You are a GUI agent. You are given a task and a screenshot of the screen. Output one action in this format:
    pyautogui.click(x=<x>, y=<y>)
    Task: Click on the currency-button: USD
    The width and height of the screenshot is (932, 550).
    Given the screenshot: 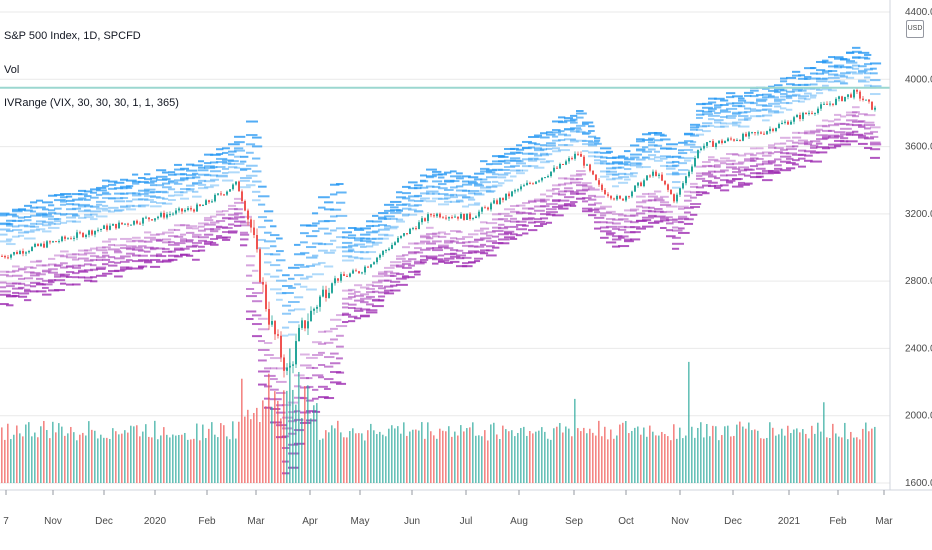 What is the action you would take?
    pyautogui.click(x=915, y=29)
    